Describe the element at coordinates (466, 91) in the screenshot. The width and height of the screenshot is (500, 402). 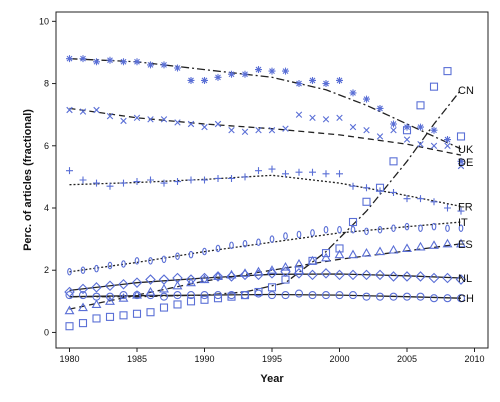
I see `series-label-cn: CN` at that location.